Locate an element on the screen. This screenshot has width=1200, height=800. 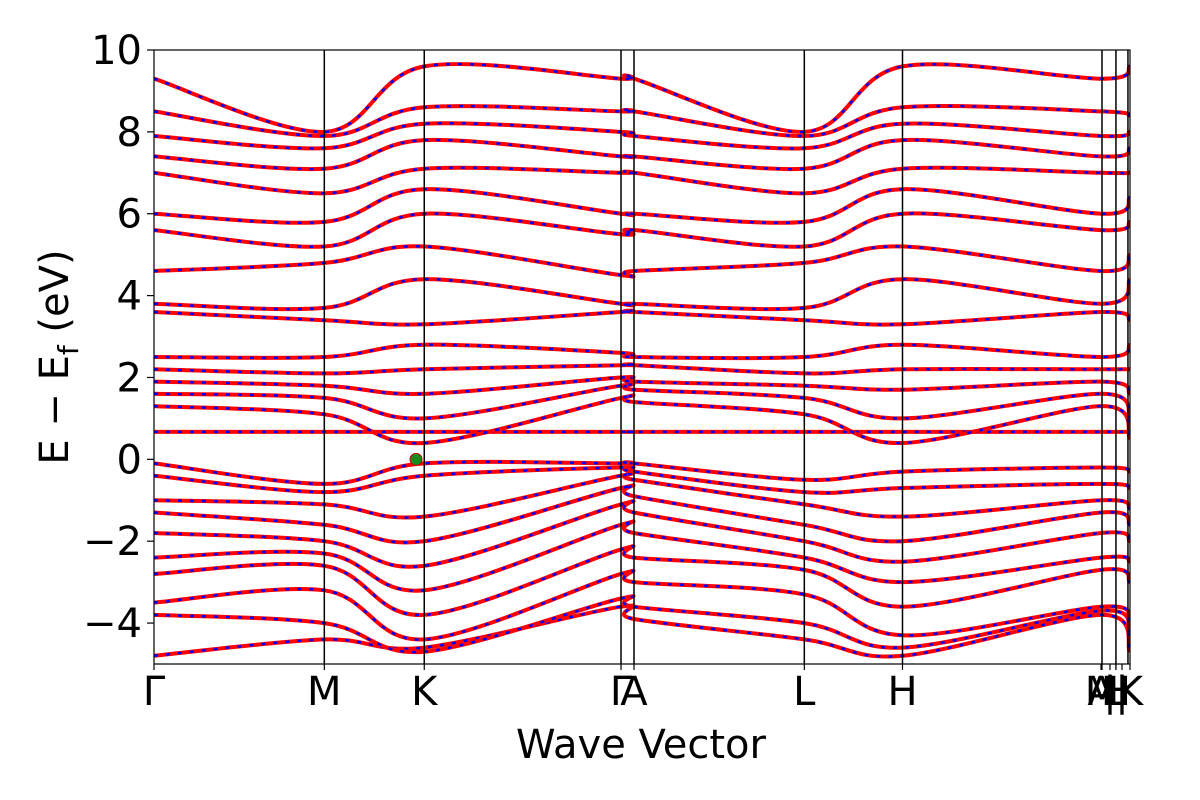
x-axis-ticks: Γ M K ΓA L H AM|L|HK is located at coordinates (644, 689).